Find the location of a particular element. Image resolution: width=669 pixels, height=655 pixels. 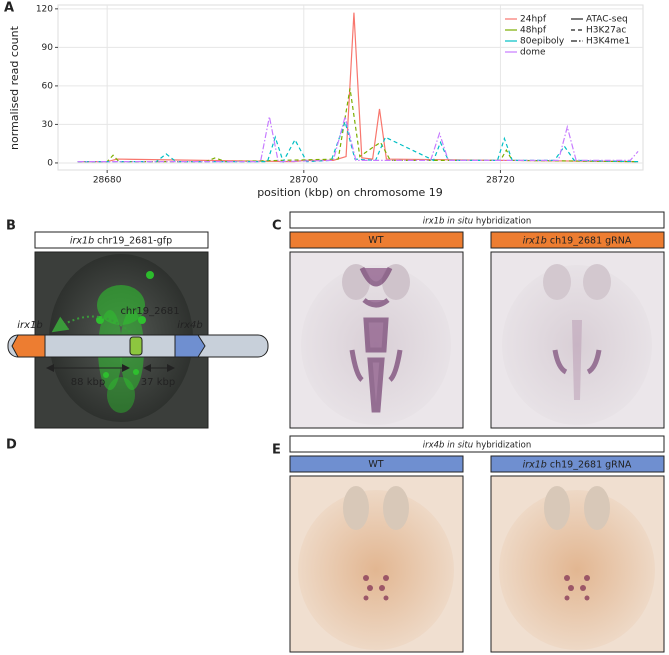

gene-label: irx1b is located at coordinates (30, 325).